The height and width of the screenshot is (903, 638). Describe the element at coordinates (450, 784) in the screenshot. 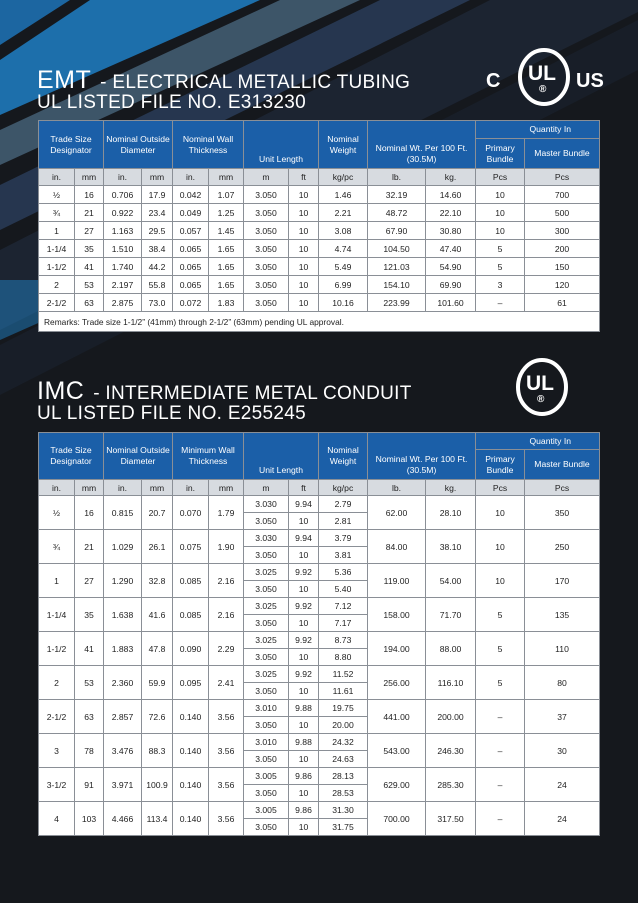

I see `wt-kg-cell: 285.30` at that location.